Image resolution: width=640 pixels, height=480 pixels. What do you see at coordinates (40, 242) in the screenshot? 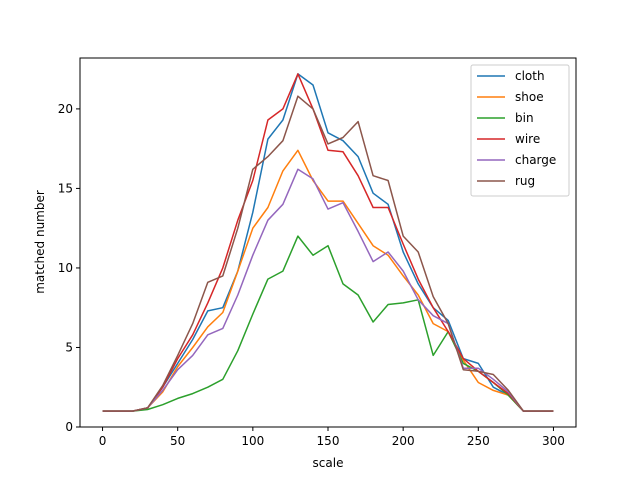
I see `y-axis-label: matched number` at bounding box center [40, 242].